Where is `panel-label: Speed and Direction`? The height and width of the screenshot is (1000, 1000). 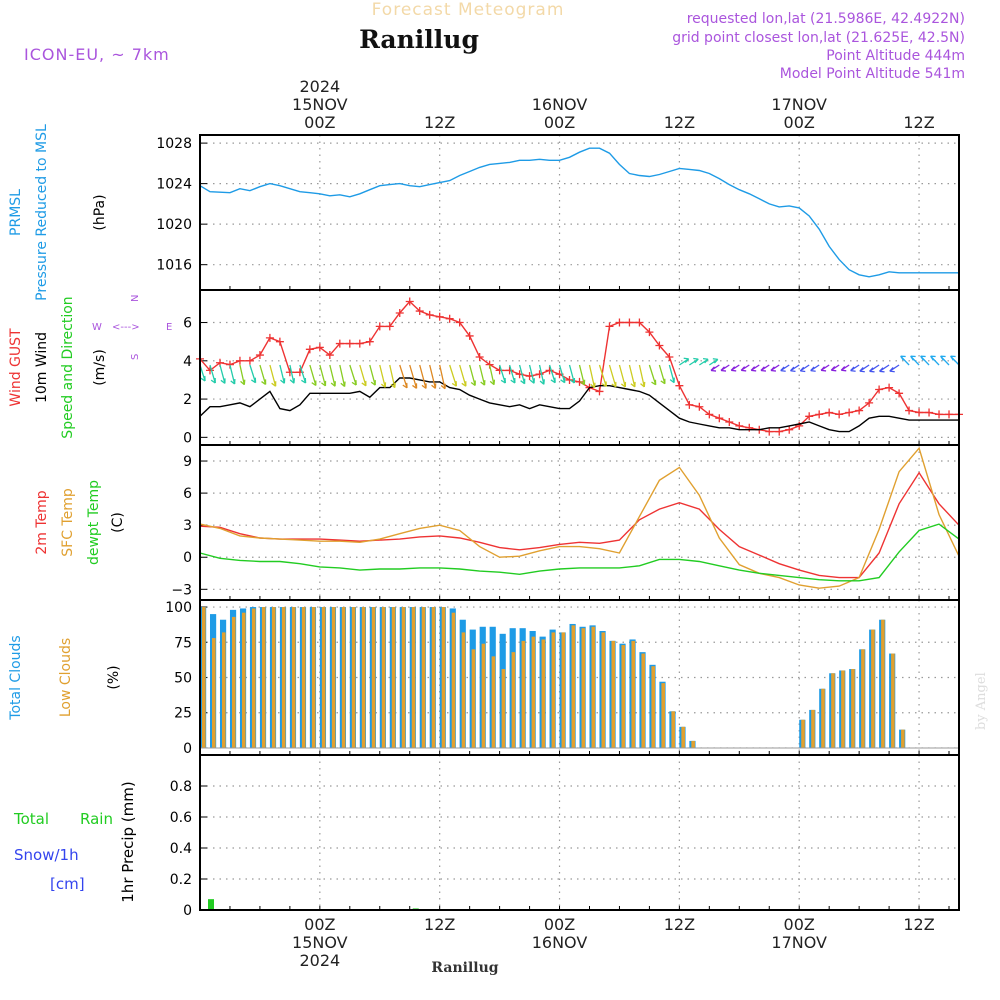 panel-label: Speed and Direction is located at coordinates (68, 367).